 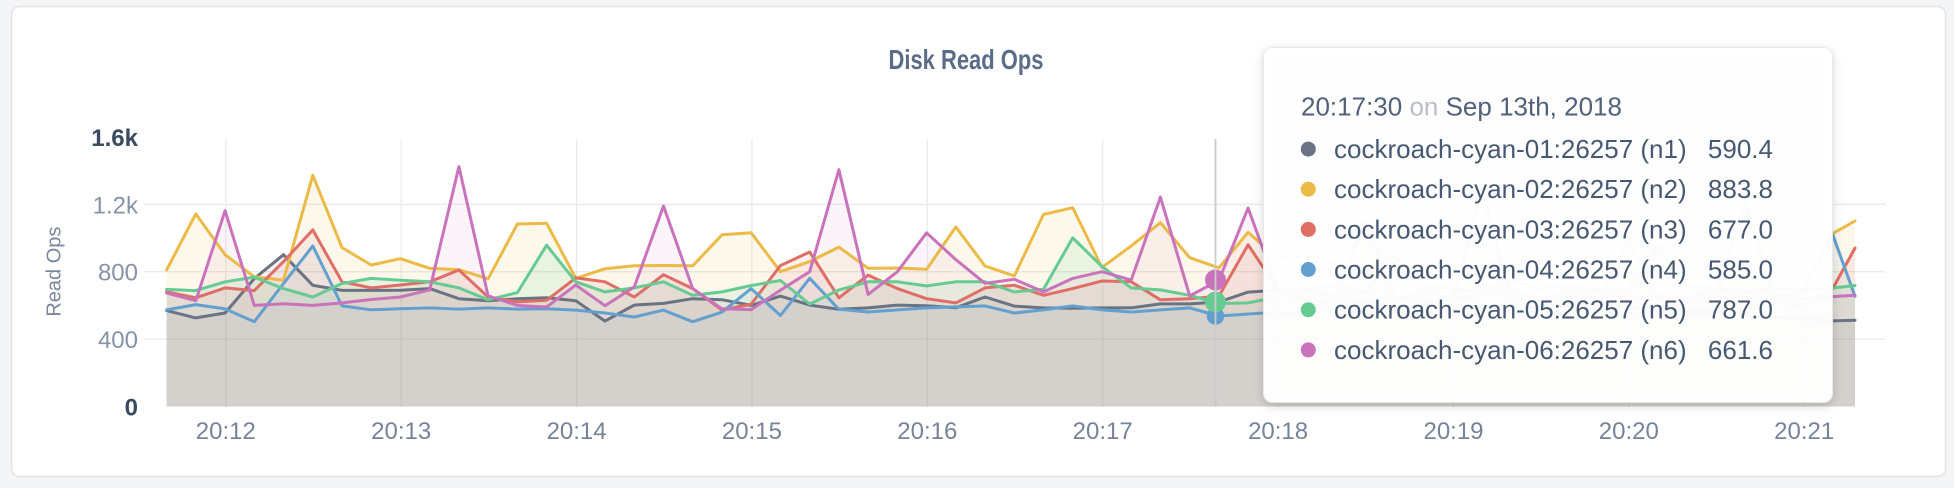 I want to click on svg-text: 20:20, so click(x=1629, y=431).